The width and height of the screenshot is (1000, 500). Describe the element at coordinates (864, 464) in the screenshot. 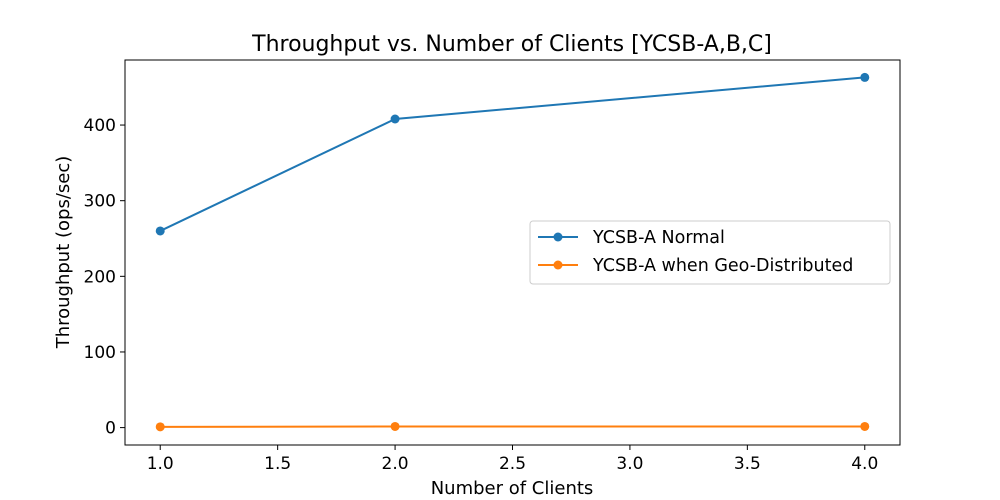

I see `x-tick-label: 4.0` at that location.